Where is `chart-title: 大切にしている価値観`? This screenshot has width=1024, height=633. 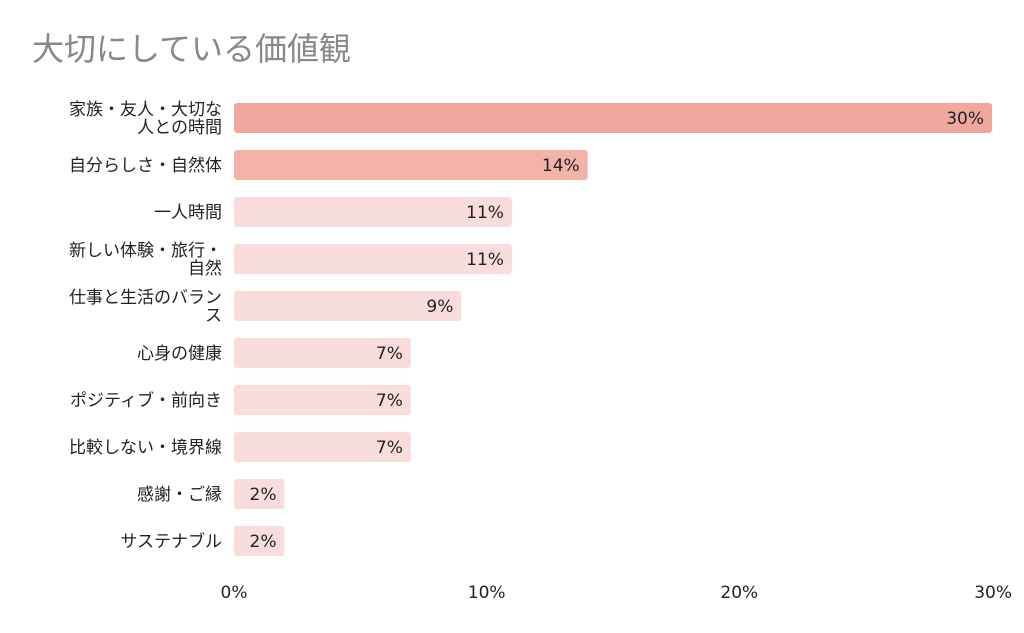
chart-title: 大切にしている価値観 is located at coordinates (192, 49).